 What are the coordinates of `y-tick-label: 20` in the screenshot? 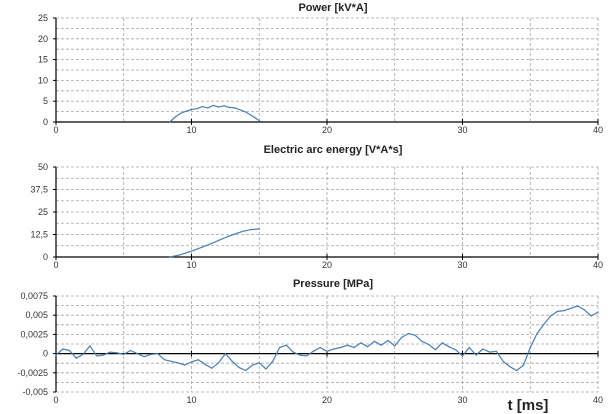 It's located at (43, 39).